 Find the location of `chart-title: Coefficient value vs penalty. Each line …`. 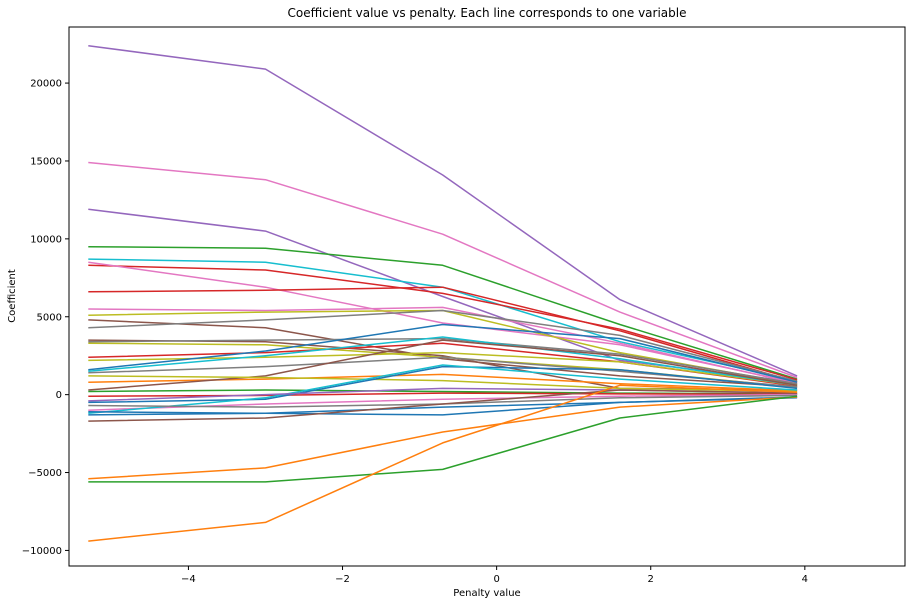

chart-title: Coefficient value vs penalty. Each line … is located at coordinates (487, 13).